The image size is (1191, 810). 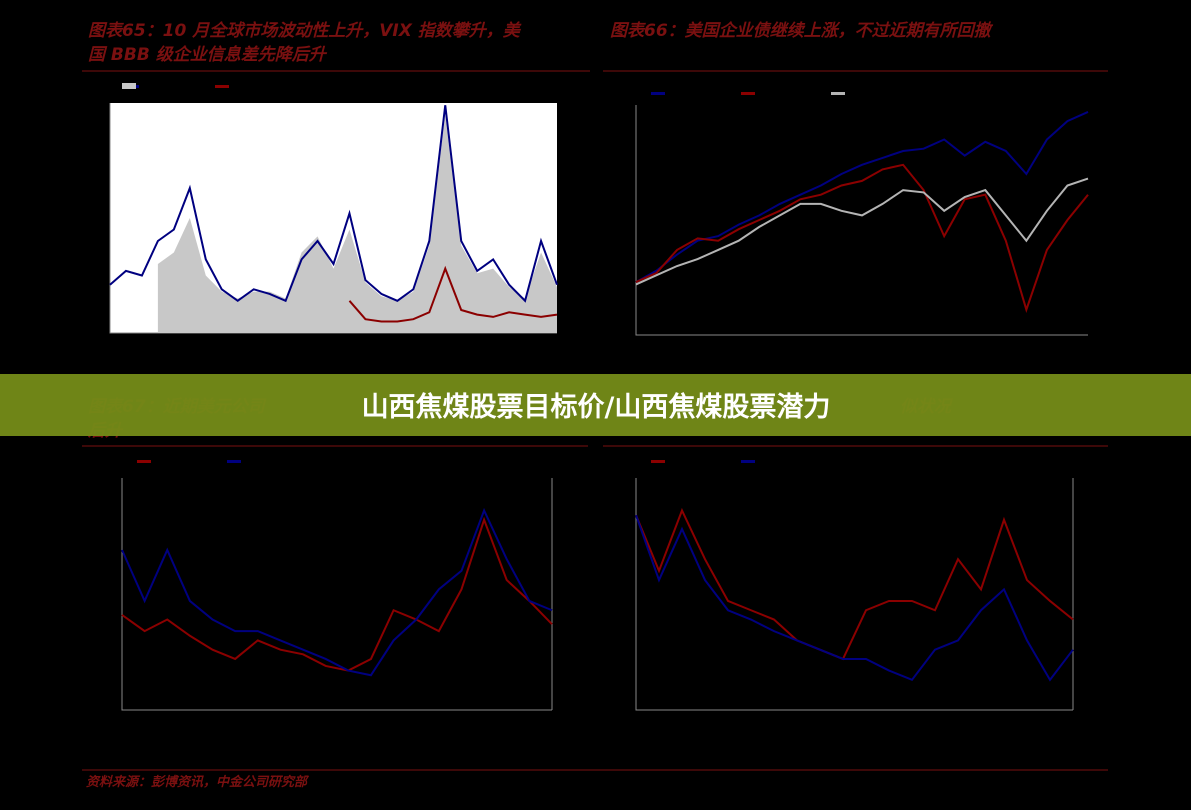 I want to click on chart-title: 图表65：10 月全球市场波动性上升，VIX 指数攀升，美, so click(x=305, y=31).